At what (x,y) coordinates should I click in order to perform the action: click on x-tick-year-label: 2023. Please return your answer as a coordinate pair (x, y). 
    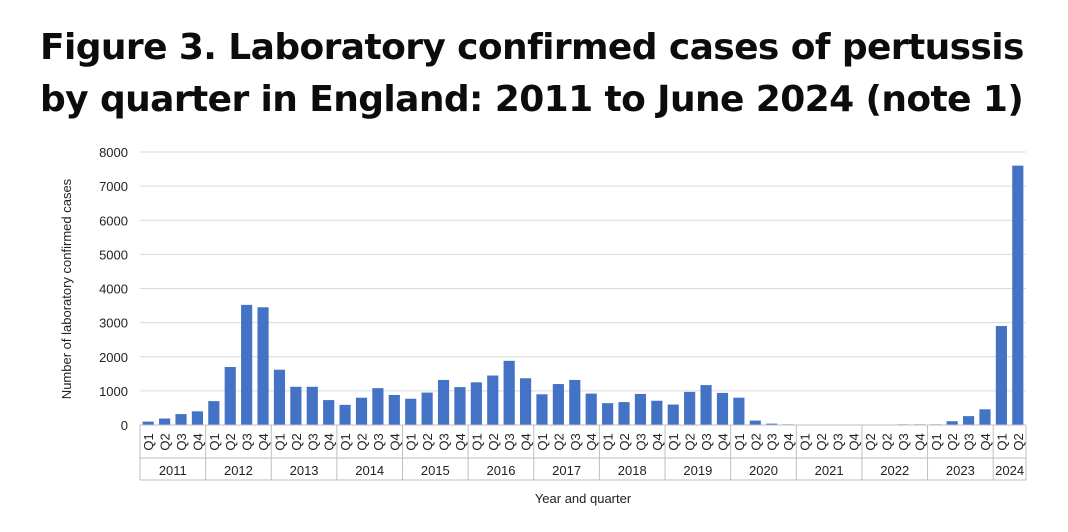
    Looking at the image, I should click on (960, 470).